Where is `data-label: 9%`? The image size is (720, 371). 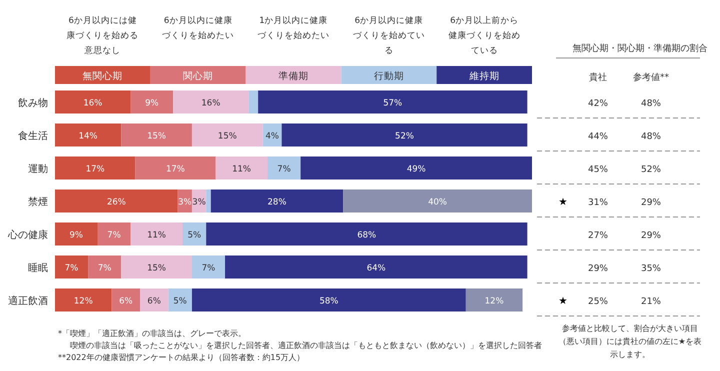
data-label: 9% is located at coordinates (152, 103).